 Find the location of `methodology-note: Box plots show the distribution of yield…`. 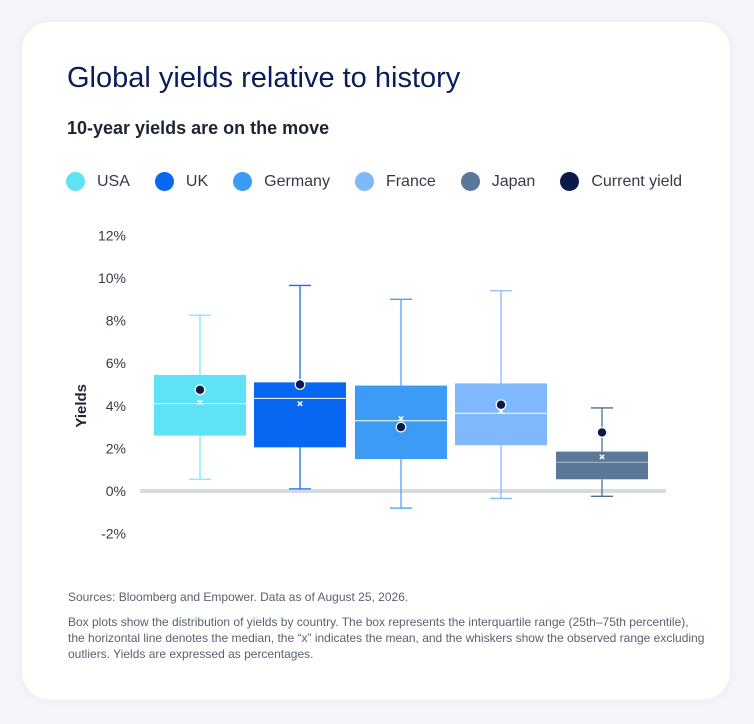

methodology-note: Box plots show the distribution of yield… is located at coordinates (386, 638).